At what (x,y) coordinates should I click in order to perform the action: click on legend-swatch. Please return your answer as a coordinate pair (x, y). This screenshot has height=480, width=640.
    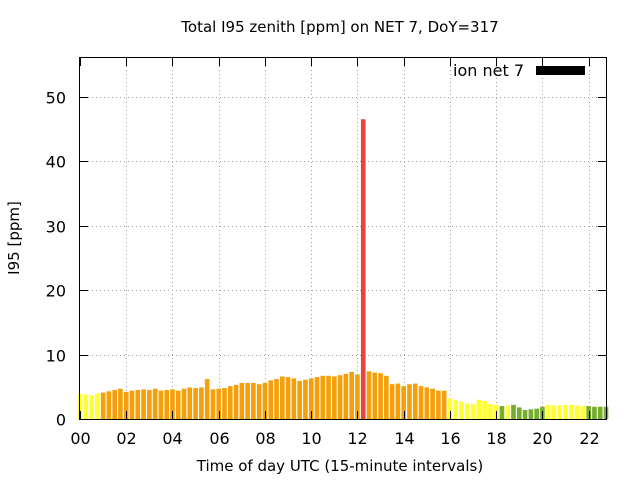
    Looking at the image, I should click on (560, 70).